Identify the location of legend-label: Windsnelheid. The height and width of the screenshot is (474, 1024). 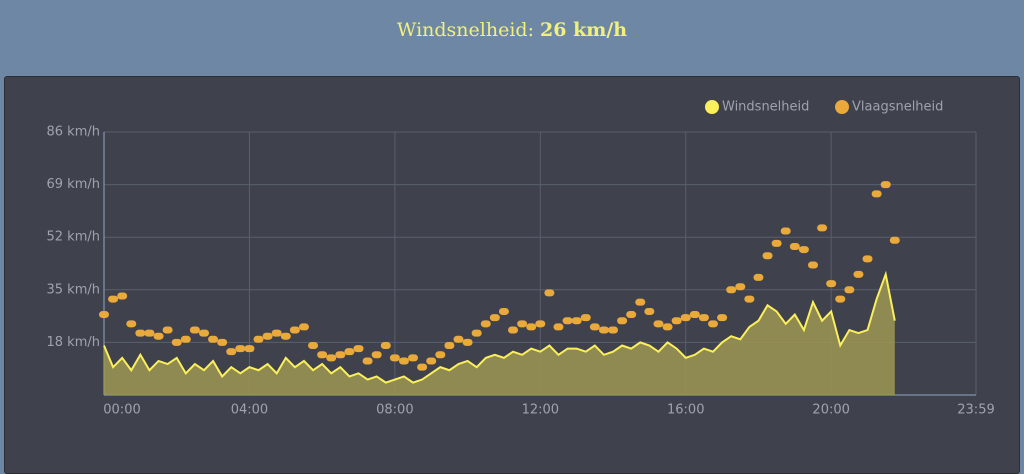
(765, 107).